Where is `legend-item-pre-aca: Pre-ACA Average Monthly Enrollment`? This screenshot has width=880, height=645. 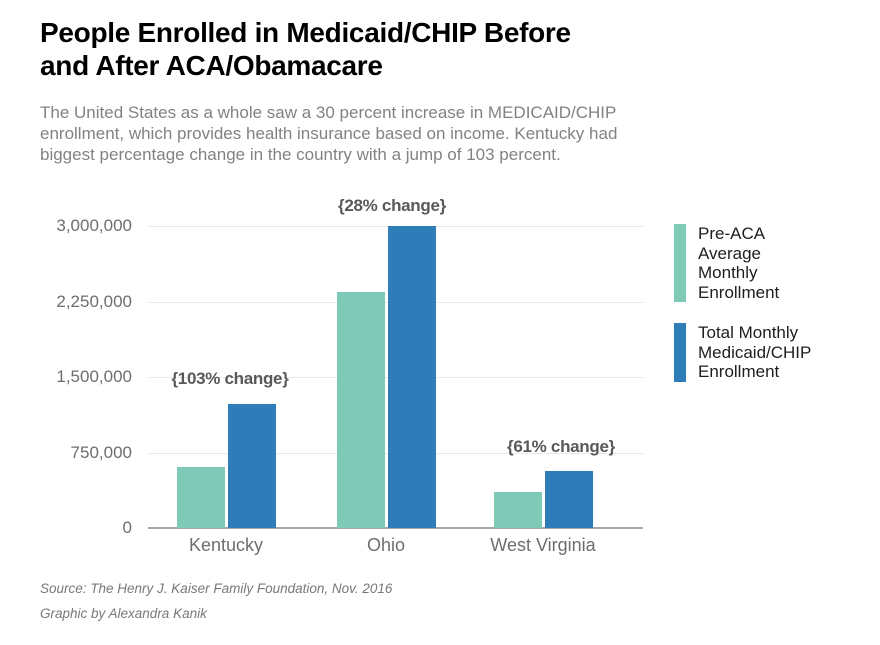
legend-item-pre-aca: Pre-ACA Average Monthly Enrollment is located at coordinates (771, 263).